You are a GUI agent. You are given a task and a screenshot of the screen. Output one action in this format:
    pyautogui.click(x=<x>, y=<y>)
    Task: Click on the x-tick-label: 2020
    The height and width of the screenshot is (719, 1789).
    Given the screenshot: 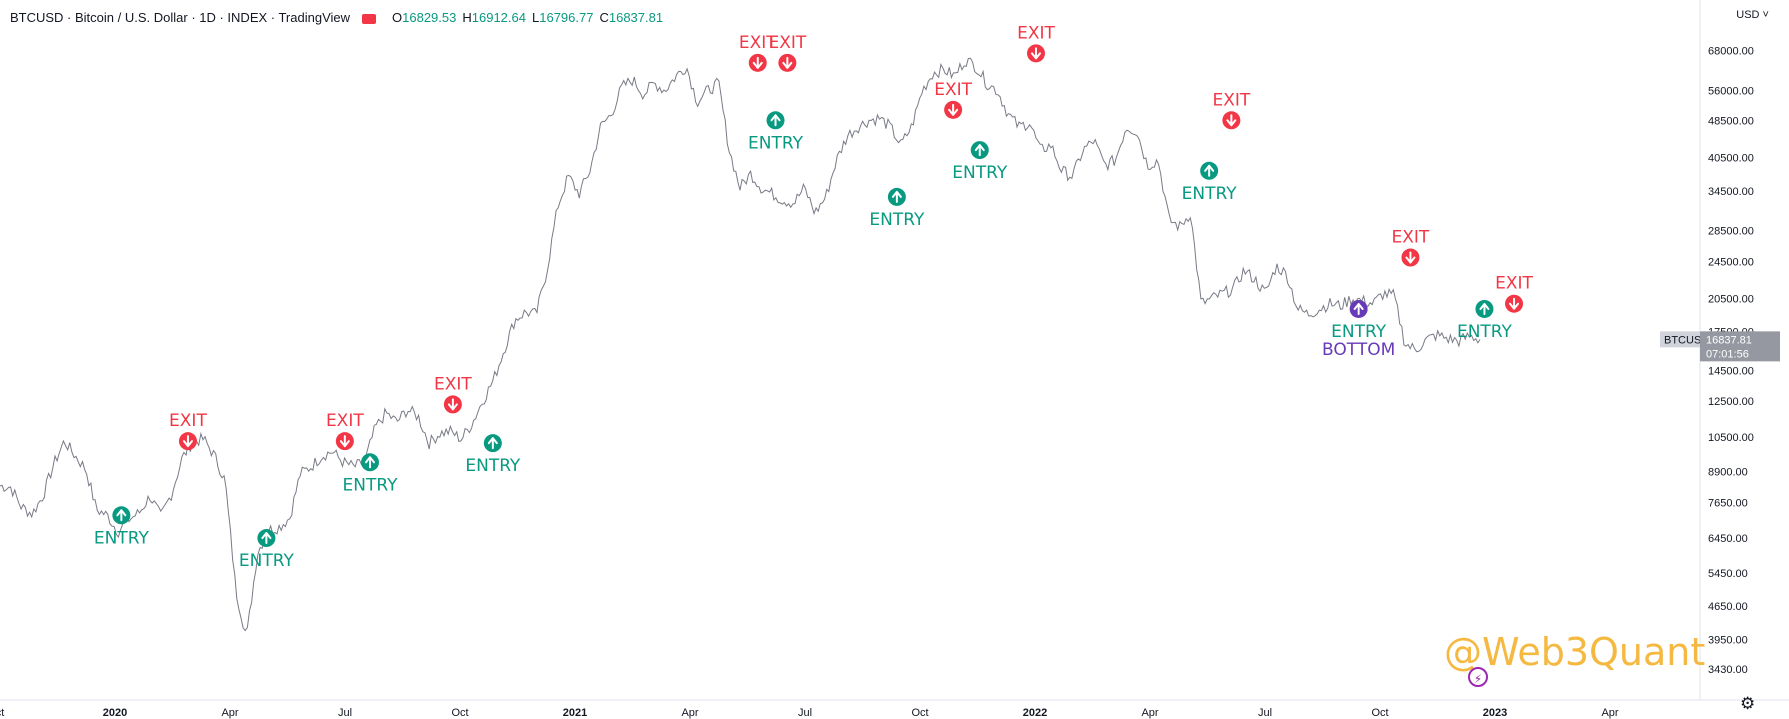 What is the action you would take?
    pyautogui.click(x=115, y=713)
    